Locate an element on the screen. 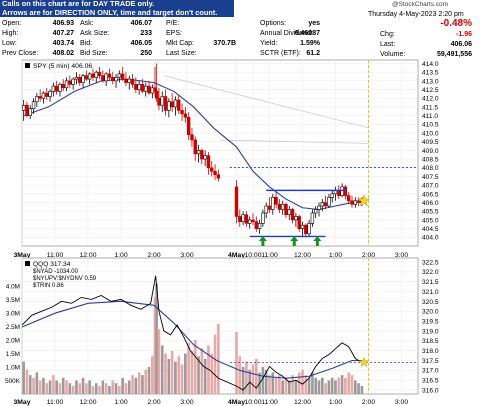  bid-size-value: 250 is located at coordinates (146, 53).